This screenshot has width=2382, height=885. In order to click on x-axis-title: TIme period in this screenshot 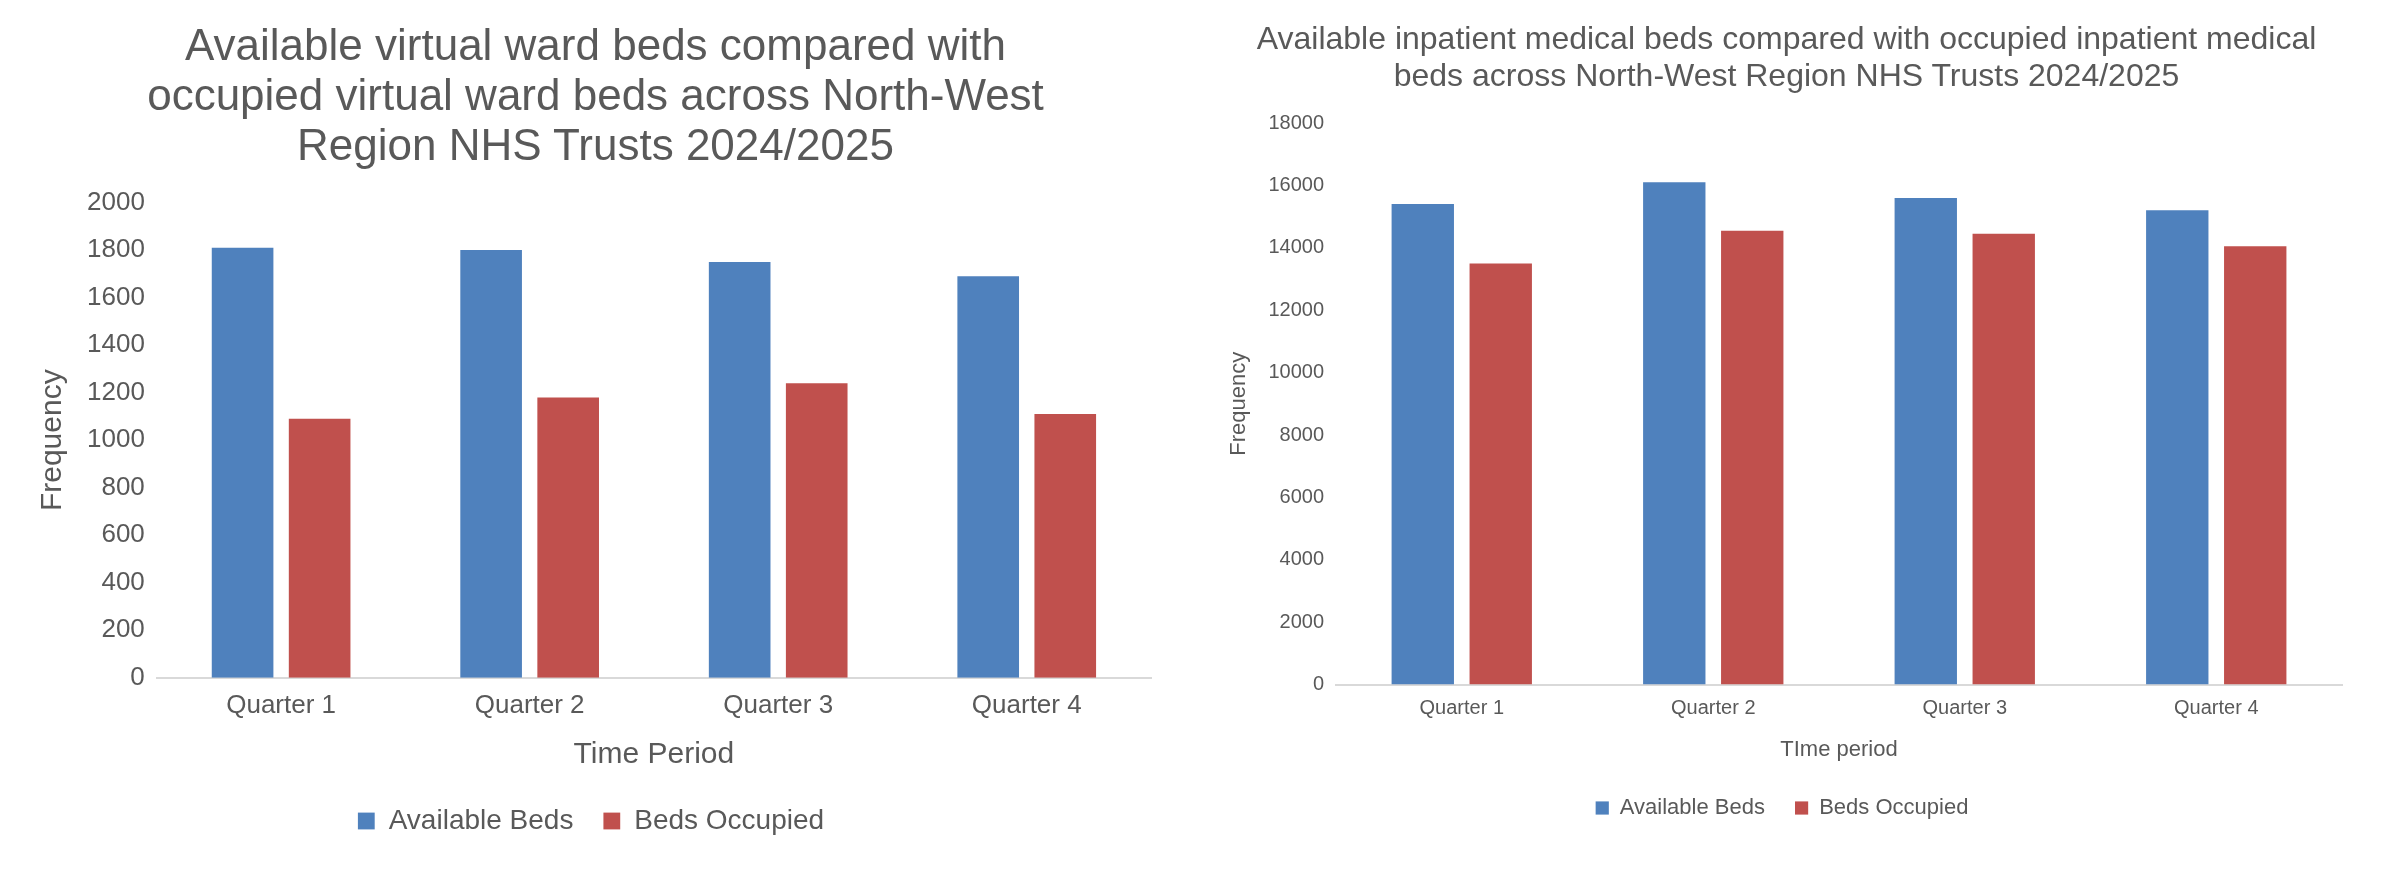, I will do `click(1838, 748)`.